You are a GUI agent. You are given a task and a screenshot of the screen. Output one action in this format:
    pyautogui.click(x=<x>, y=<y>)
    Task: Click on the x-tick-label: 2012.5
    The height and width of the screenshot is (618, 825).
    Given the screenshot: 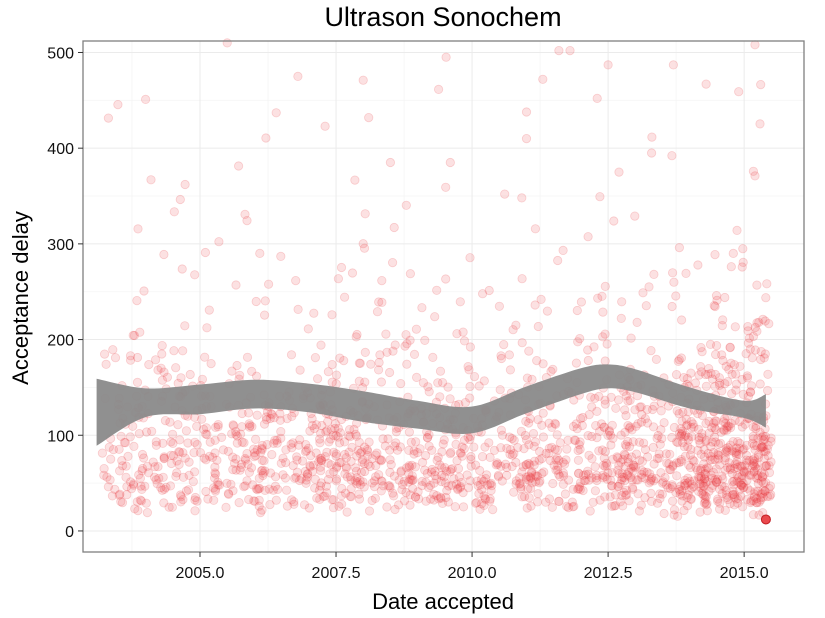 What is the action you would take?
    pyautogui.click(x=608, y=573)
    